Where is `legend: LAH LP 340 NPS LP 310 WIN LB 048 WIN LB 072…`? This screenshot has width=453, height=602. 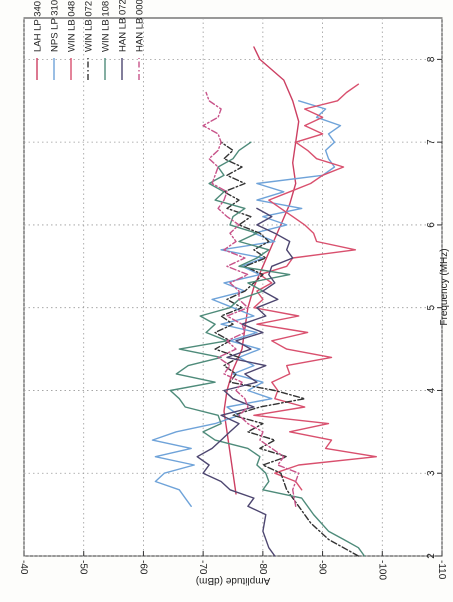 legend: LAH LP 340 NPS LP 310 WIN LB 048 WIN LB 072… is located at coordinates (89, 40).